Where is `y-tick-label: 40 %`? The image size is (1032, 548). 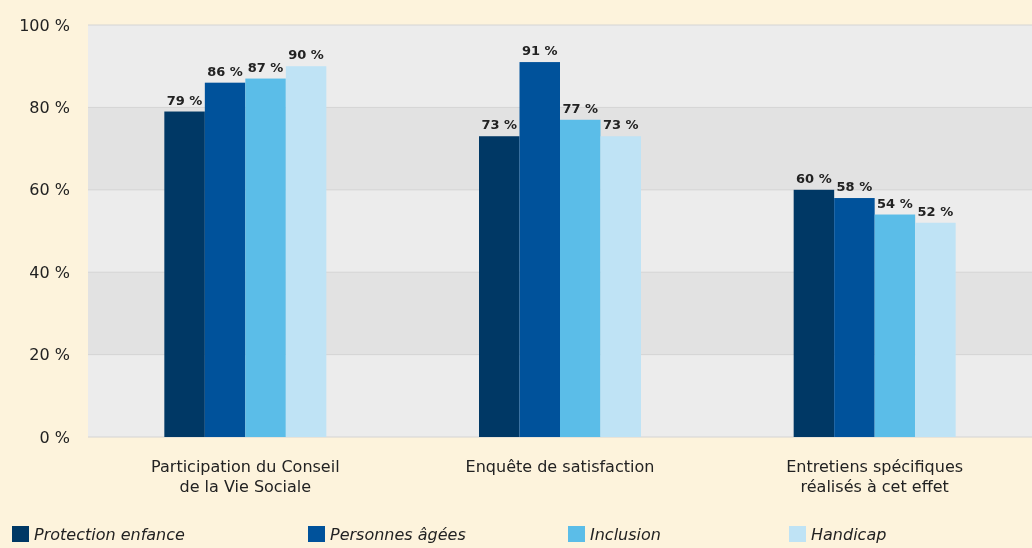
y-tick-label: 40 % is located at coordinates (49, 272).